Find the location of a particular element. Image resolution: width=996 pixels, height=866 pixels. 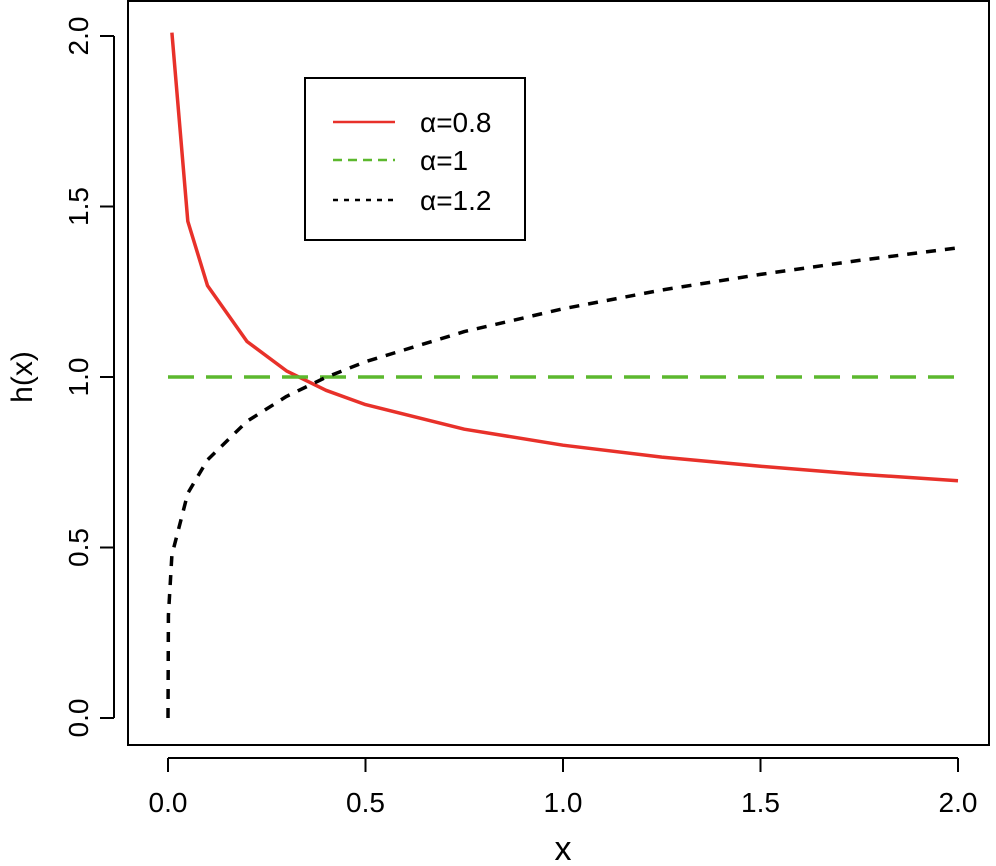

y-axis-label: h(x) is located at coordinates (22, 377).